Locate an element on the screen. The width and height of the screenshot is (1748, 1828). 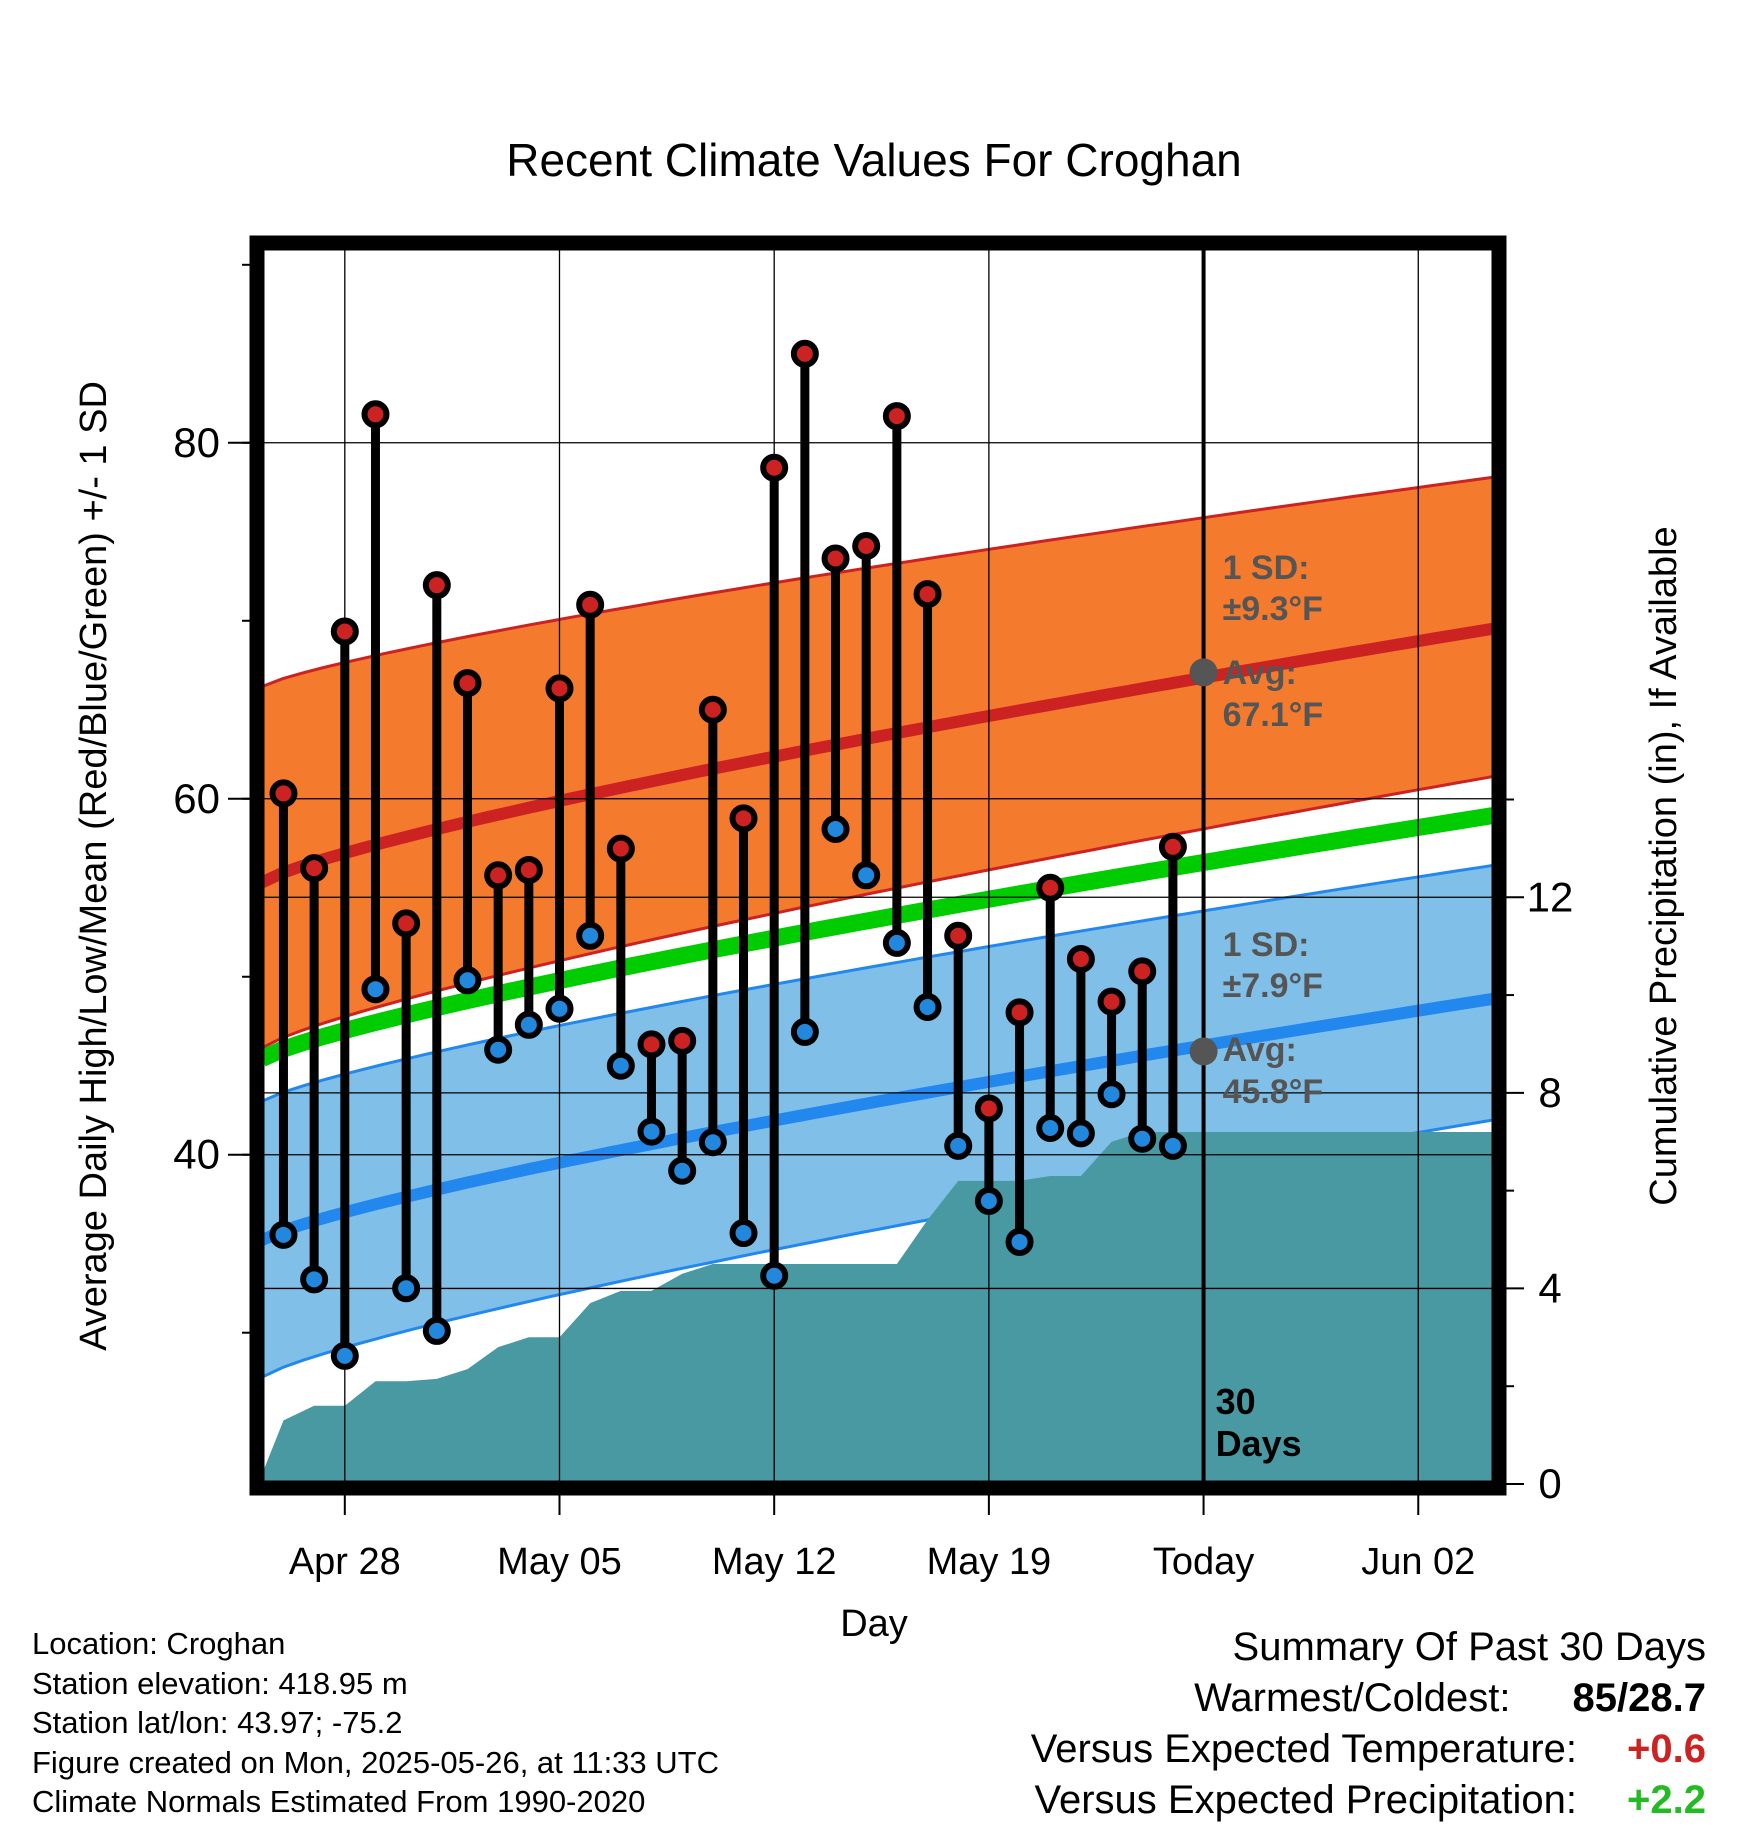
low-avg-label: Avg: is located at coordinates (1260, 1050).